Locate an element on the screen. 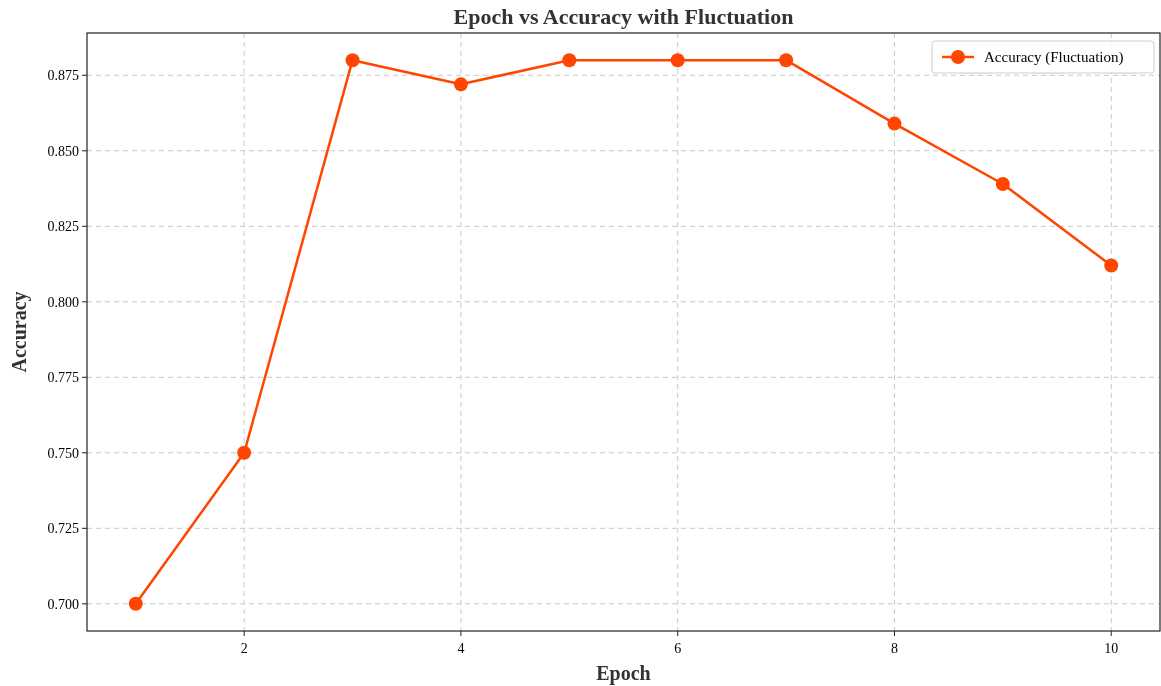  x-tick-label: 4 is located at coordinates (461, 648).